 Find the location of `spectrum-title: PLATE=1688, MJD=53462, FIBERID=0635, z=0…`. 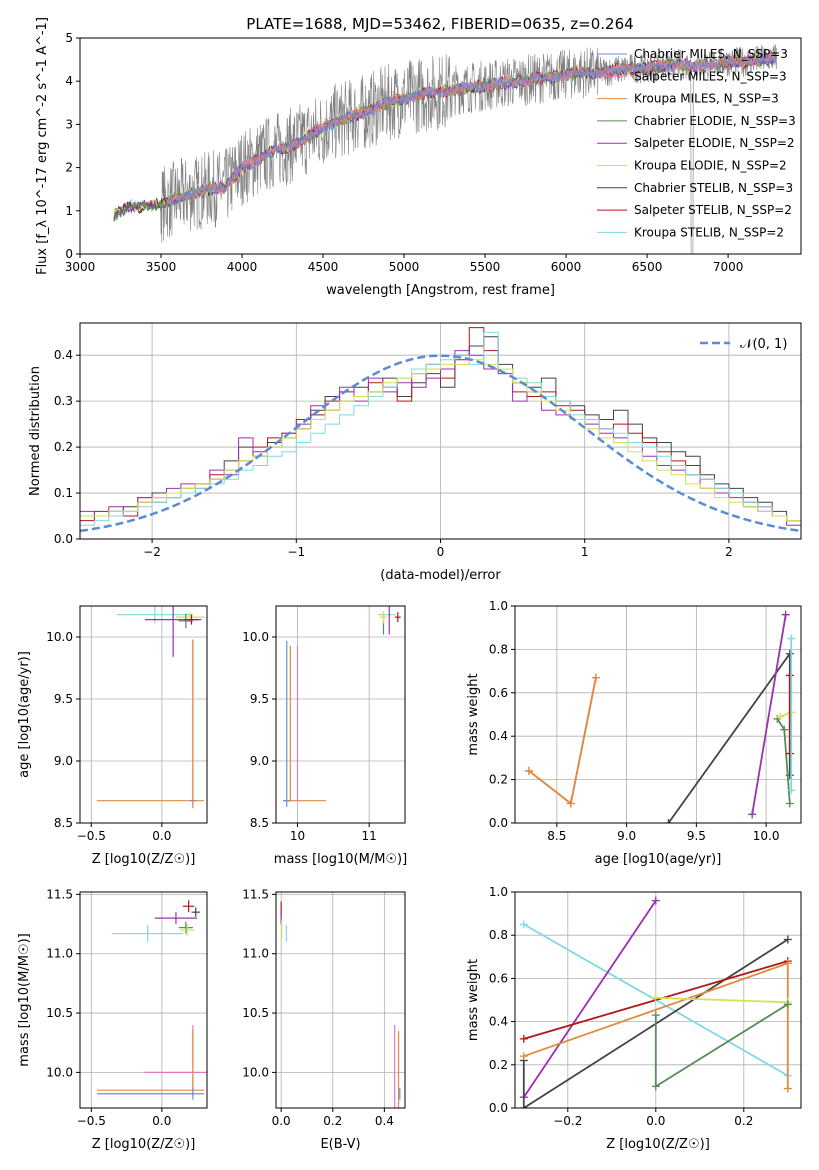

spectrum-title: PLATE=1688, MJD=53462, FIBERID=0635, z=0… is located at coordinates (439, 24).